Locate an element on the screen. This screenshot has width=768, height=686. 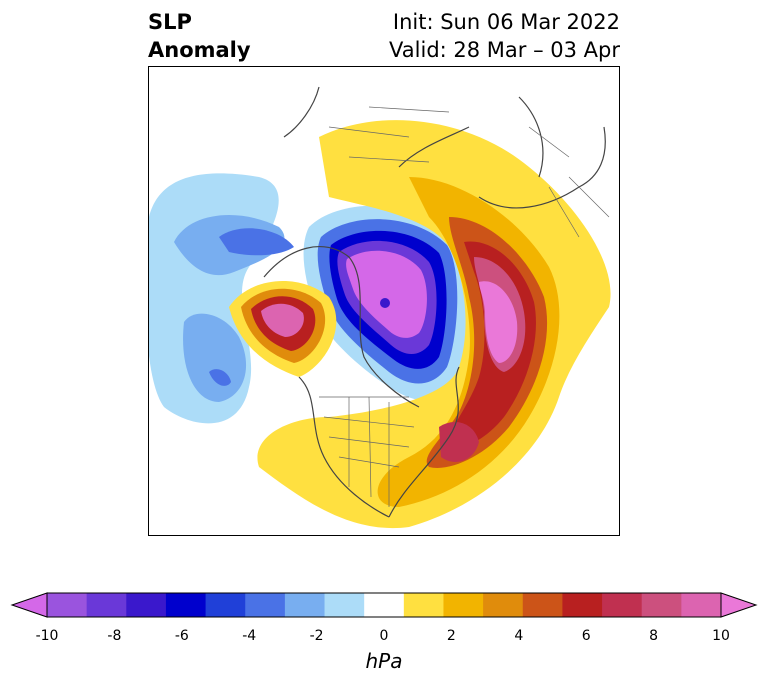
valid-range: Valid: 28 Mar – 03 Apr is located at coordinates (504, 50).